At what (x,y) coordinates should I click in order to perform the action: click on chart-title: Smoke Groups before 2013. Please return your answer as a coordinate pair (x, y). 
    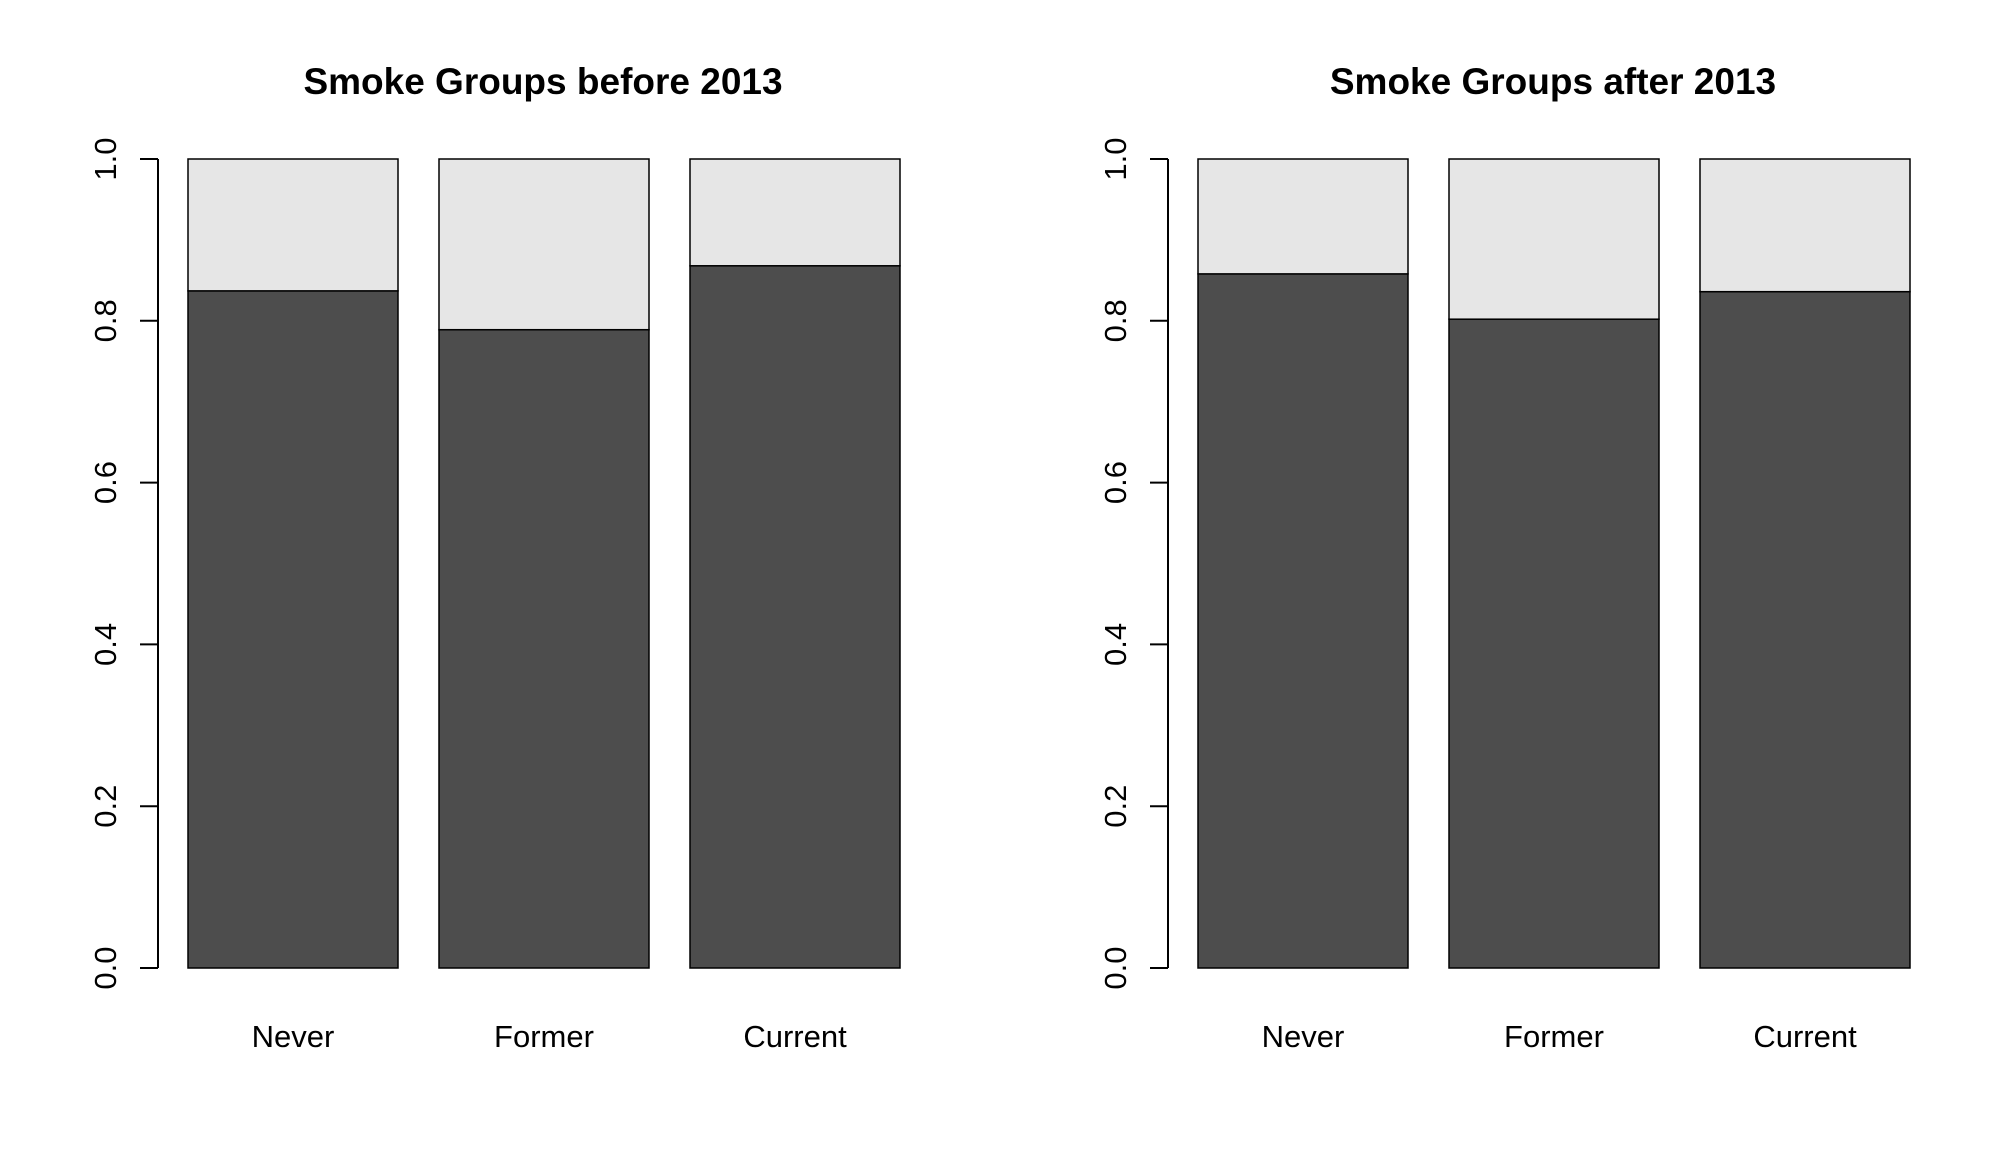
    Looking at the image, I should click on (542, 81).